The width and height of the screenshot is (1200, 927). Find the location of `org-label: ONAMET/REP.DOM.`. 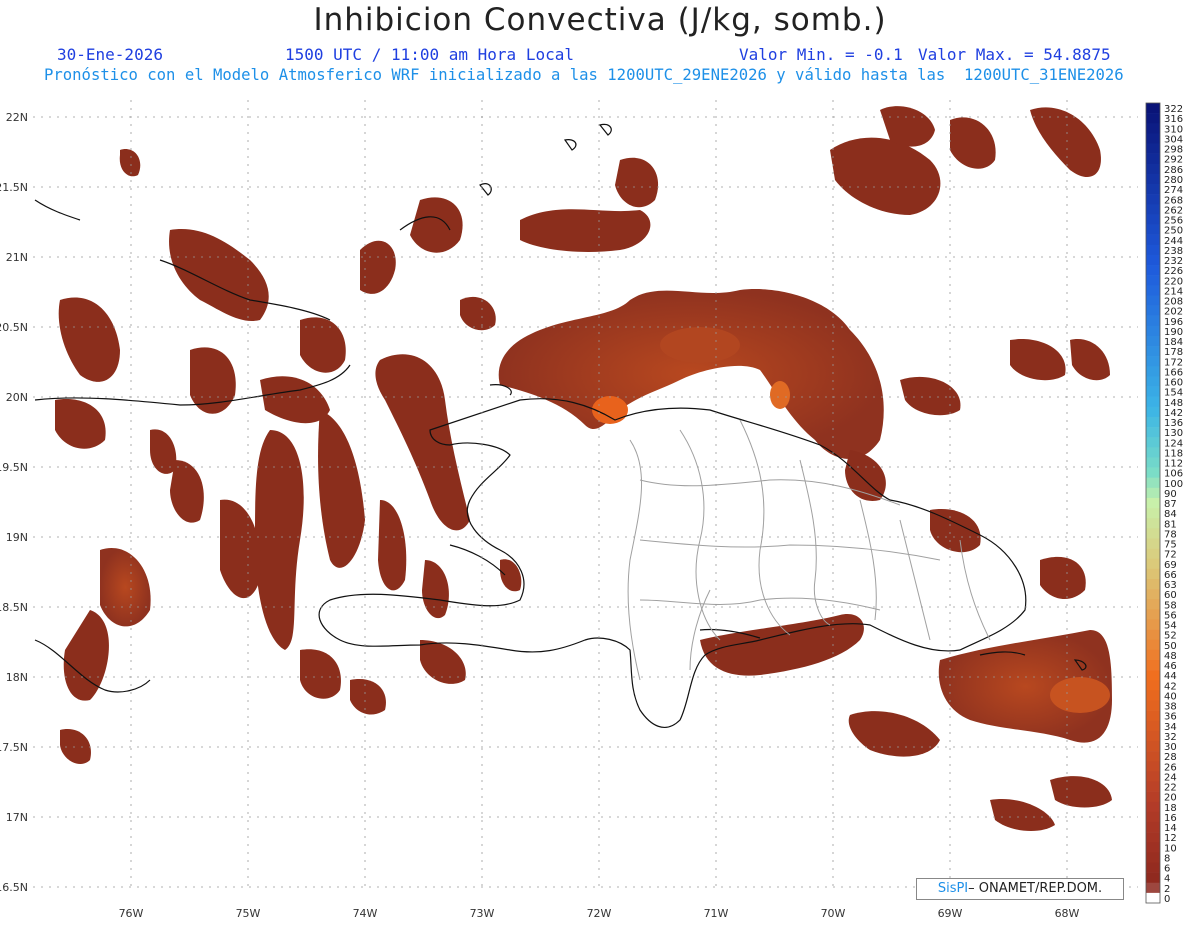

org-label: ONAMET/REP.DOM. is located at coordinates (1038, 888).